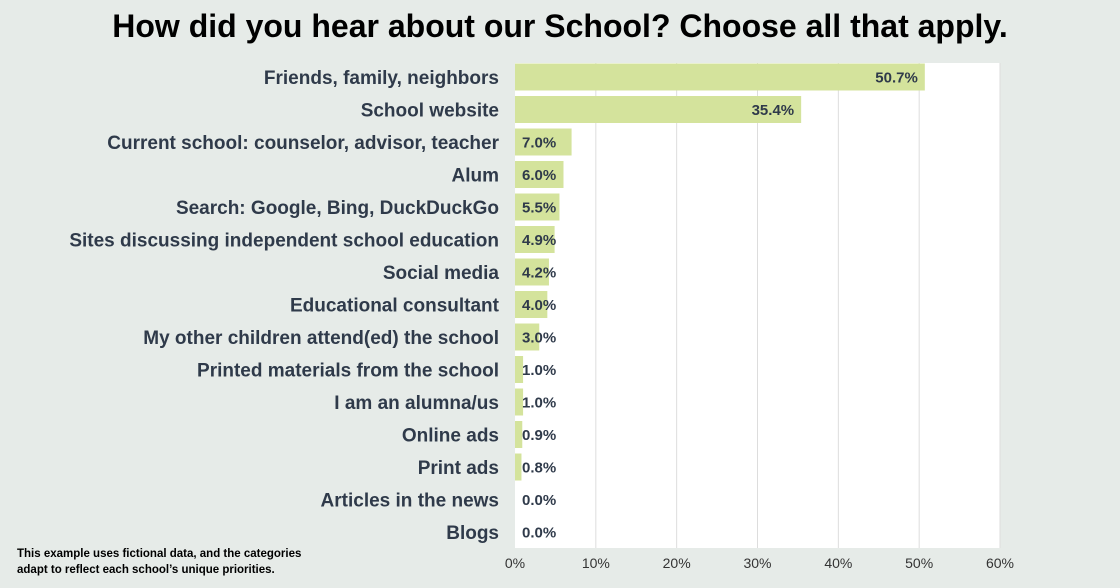 Image resolution: width=1120 pixels, height=588 pixels. I want to click on category-label: Alum, so click(476, 176).